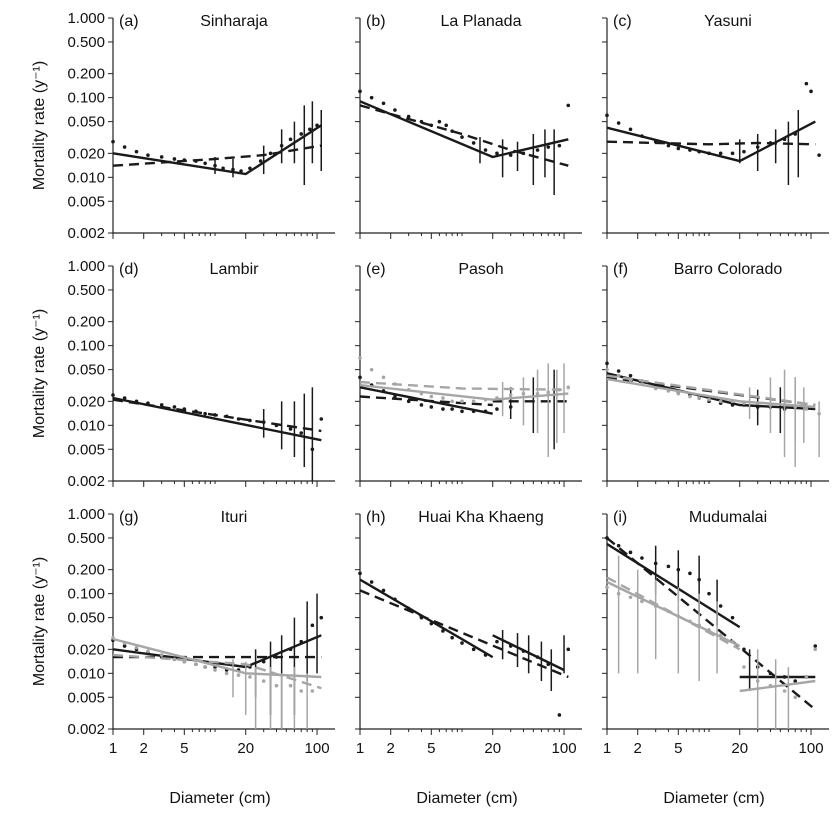  I want to click on panel-label: (e), so click(376, 269).